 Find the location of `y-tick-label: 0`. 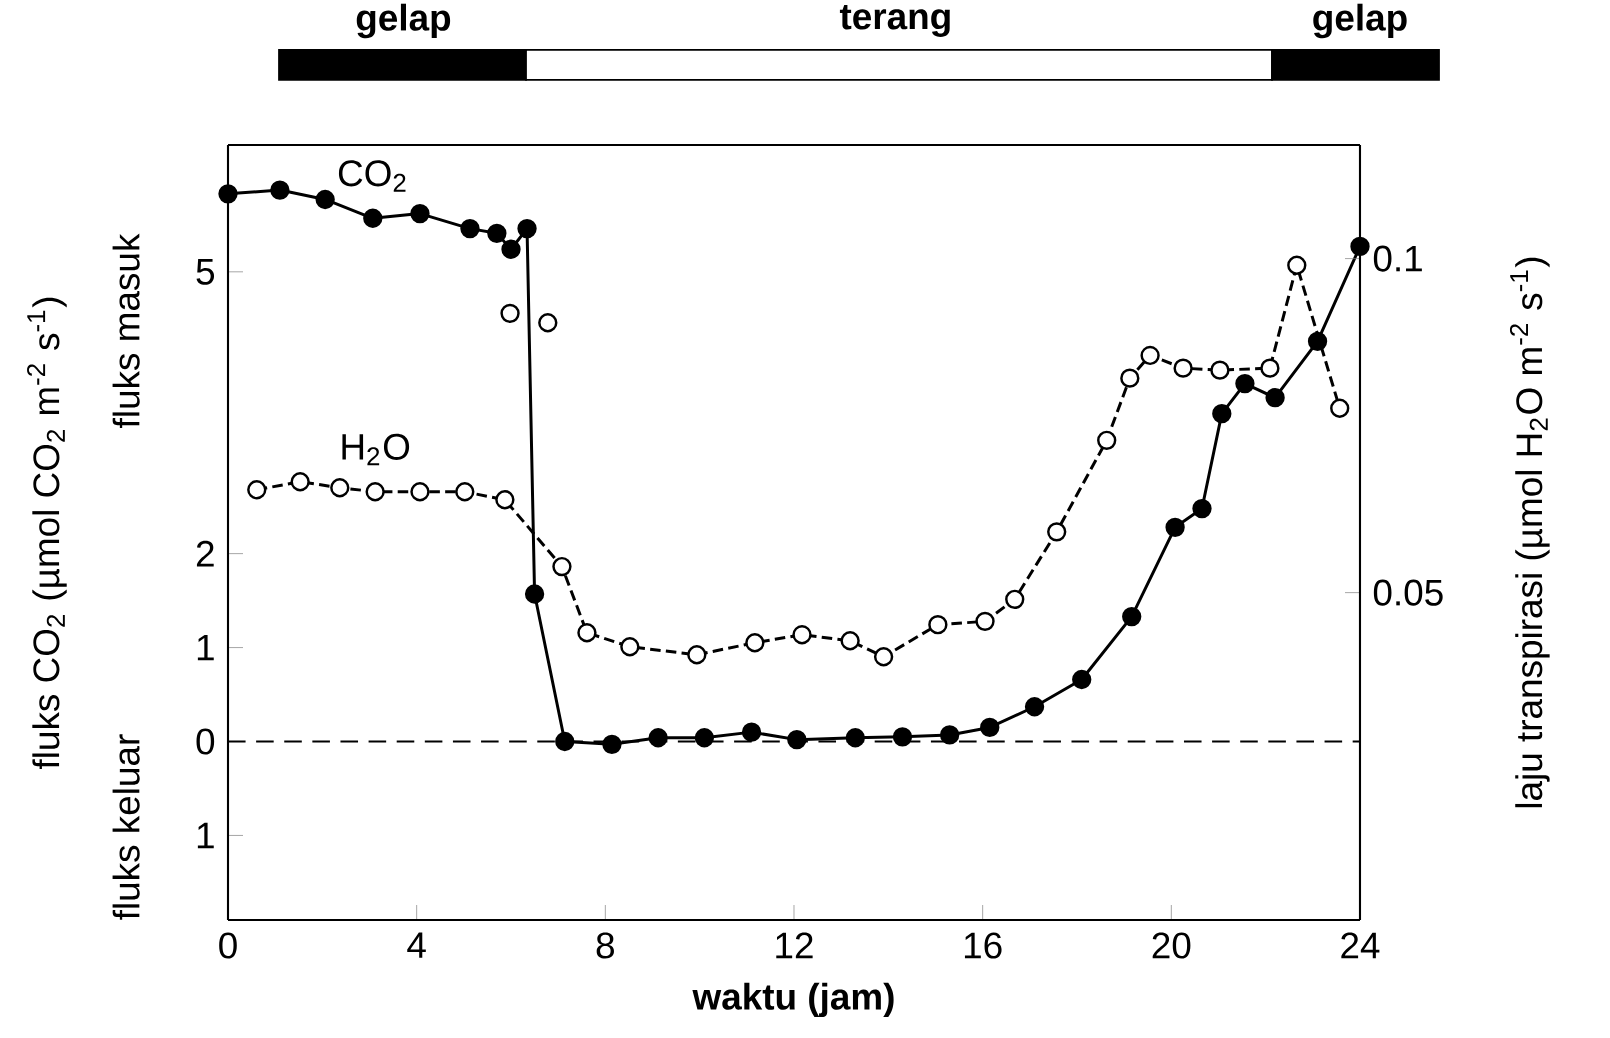

y-tick-label: 0 is located at coordinates (205, 741).